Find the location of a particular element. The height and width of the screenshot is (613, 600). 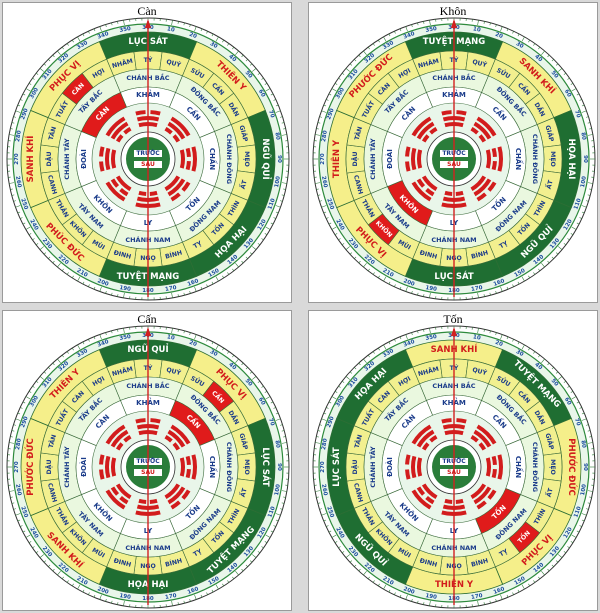

degree-label: 340 is located at coordinates (103, 36).